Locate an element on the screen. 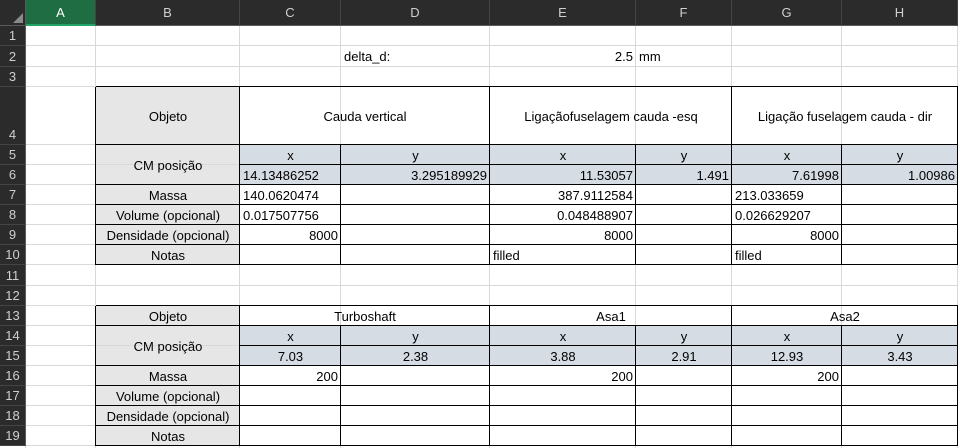 Image resolution: width=958 pixels, height=448 pixels. t2-axis-y-2: y is located at coordinates (684, 336).